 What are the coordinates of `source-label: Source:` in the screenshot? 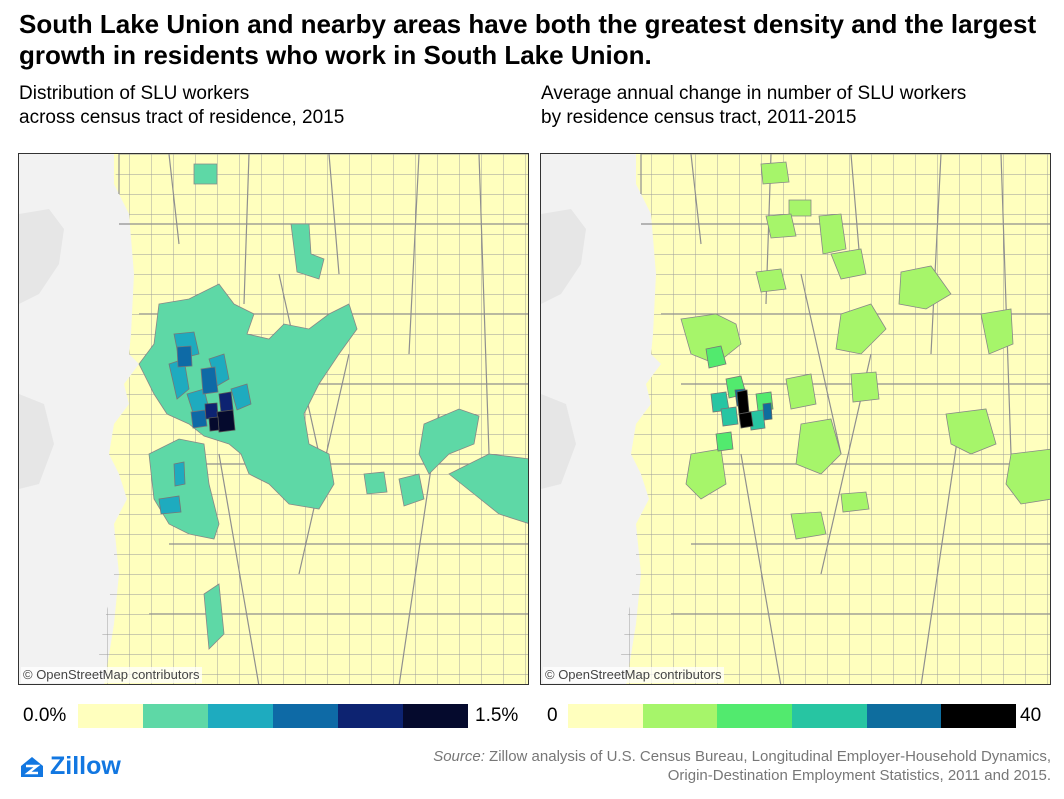 It's located at (459, 756).